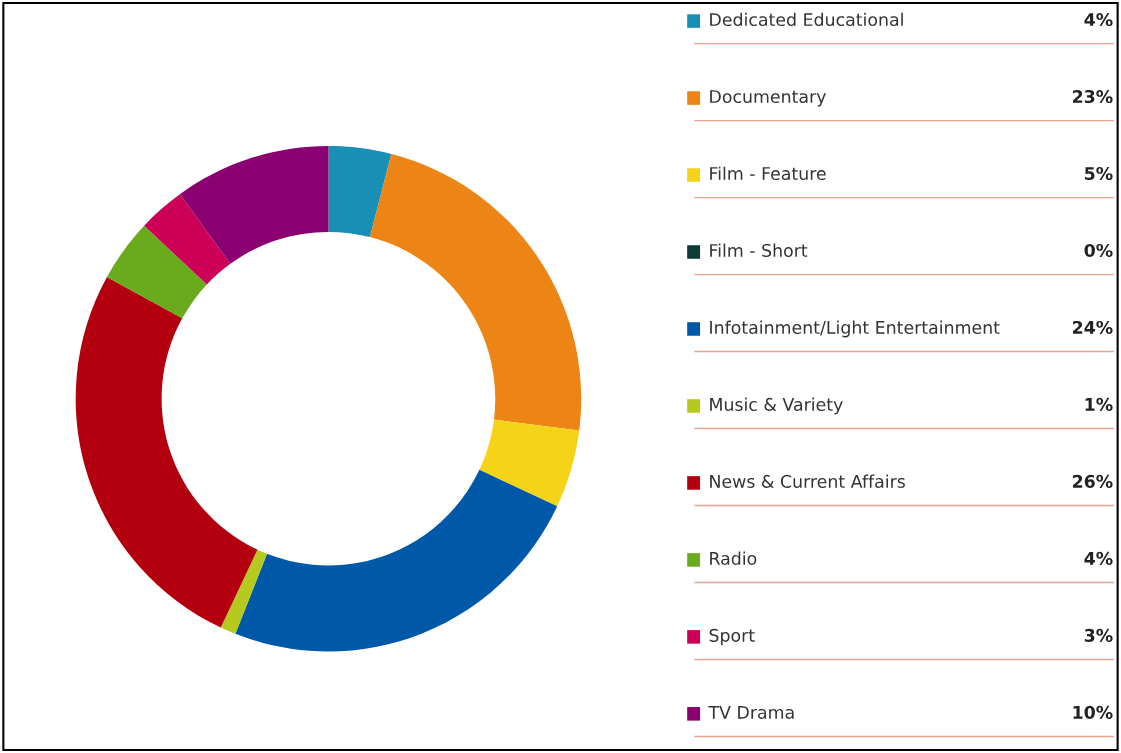 This screenshot has height=753, width=1121. I want to click on legend-label: Dedicated Educational, so click(806, 19).